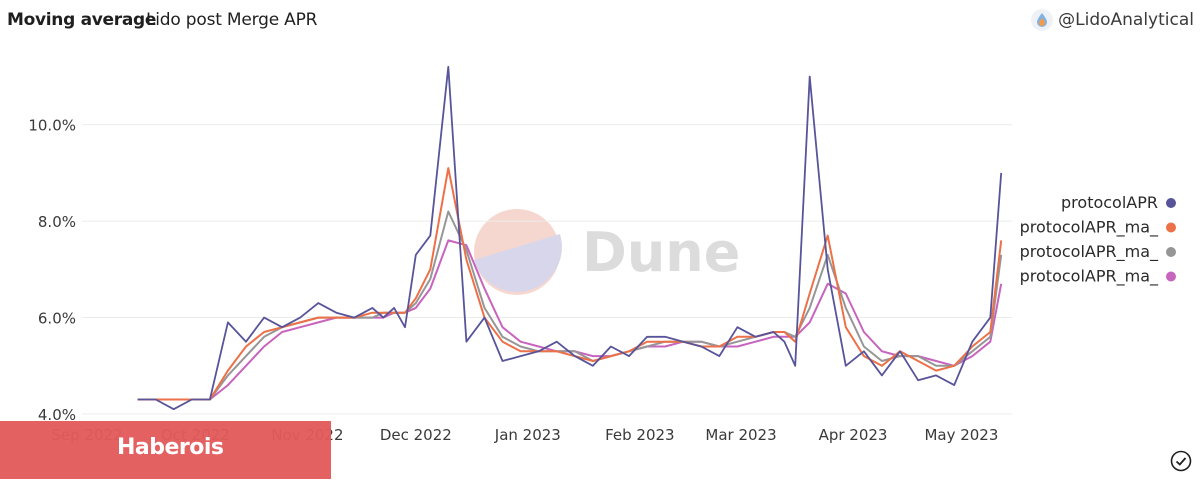  Describe the element at coordinates (853, 435) in the screenshot. I see `x-tick-label: Apr 2023` at that location.